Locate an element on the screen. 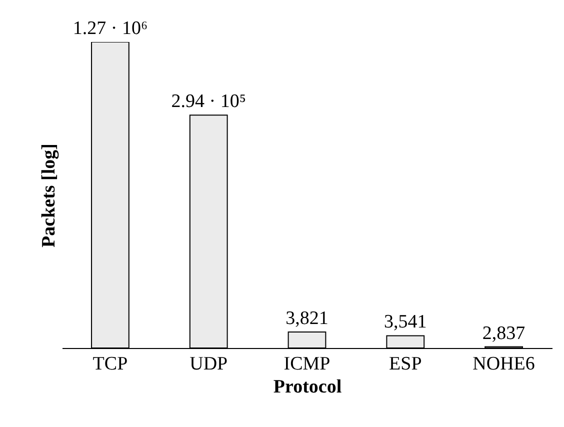  x-tick-label: ICMP is located at coordinates (307, 364).